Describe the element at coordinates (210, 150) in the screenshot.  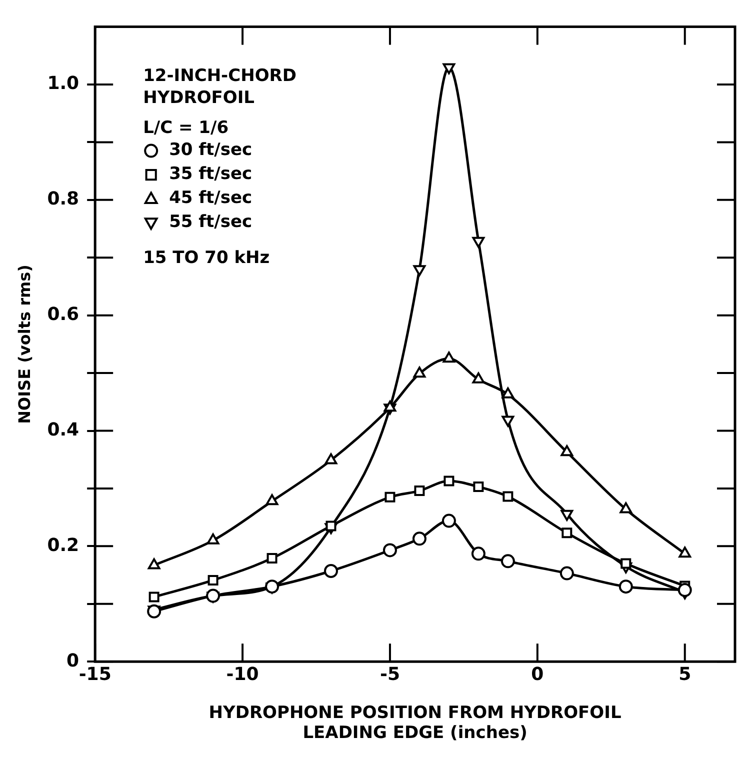
I see `legend-label: 30 ft/sec` at that location.